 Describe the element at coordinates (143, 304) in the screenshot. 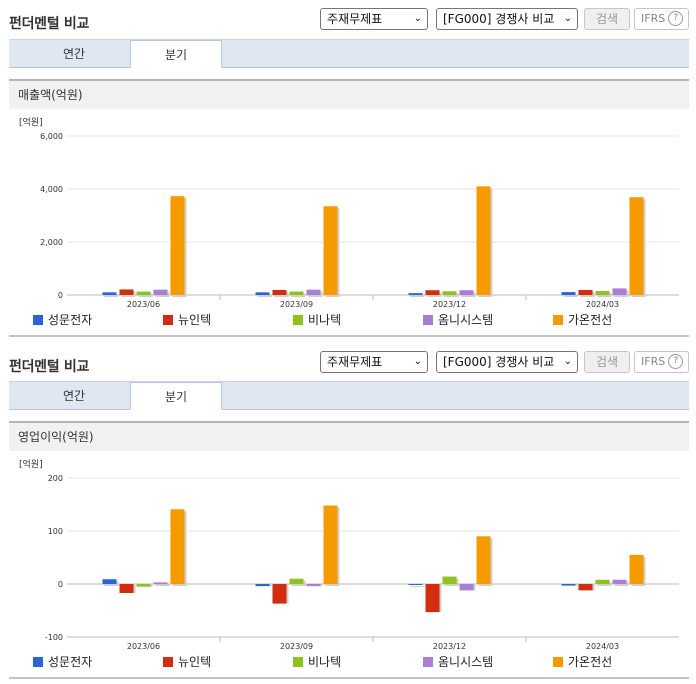

I see `x-tick-label: 2023/06` at that location.